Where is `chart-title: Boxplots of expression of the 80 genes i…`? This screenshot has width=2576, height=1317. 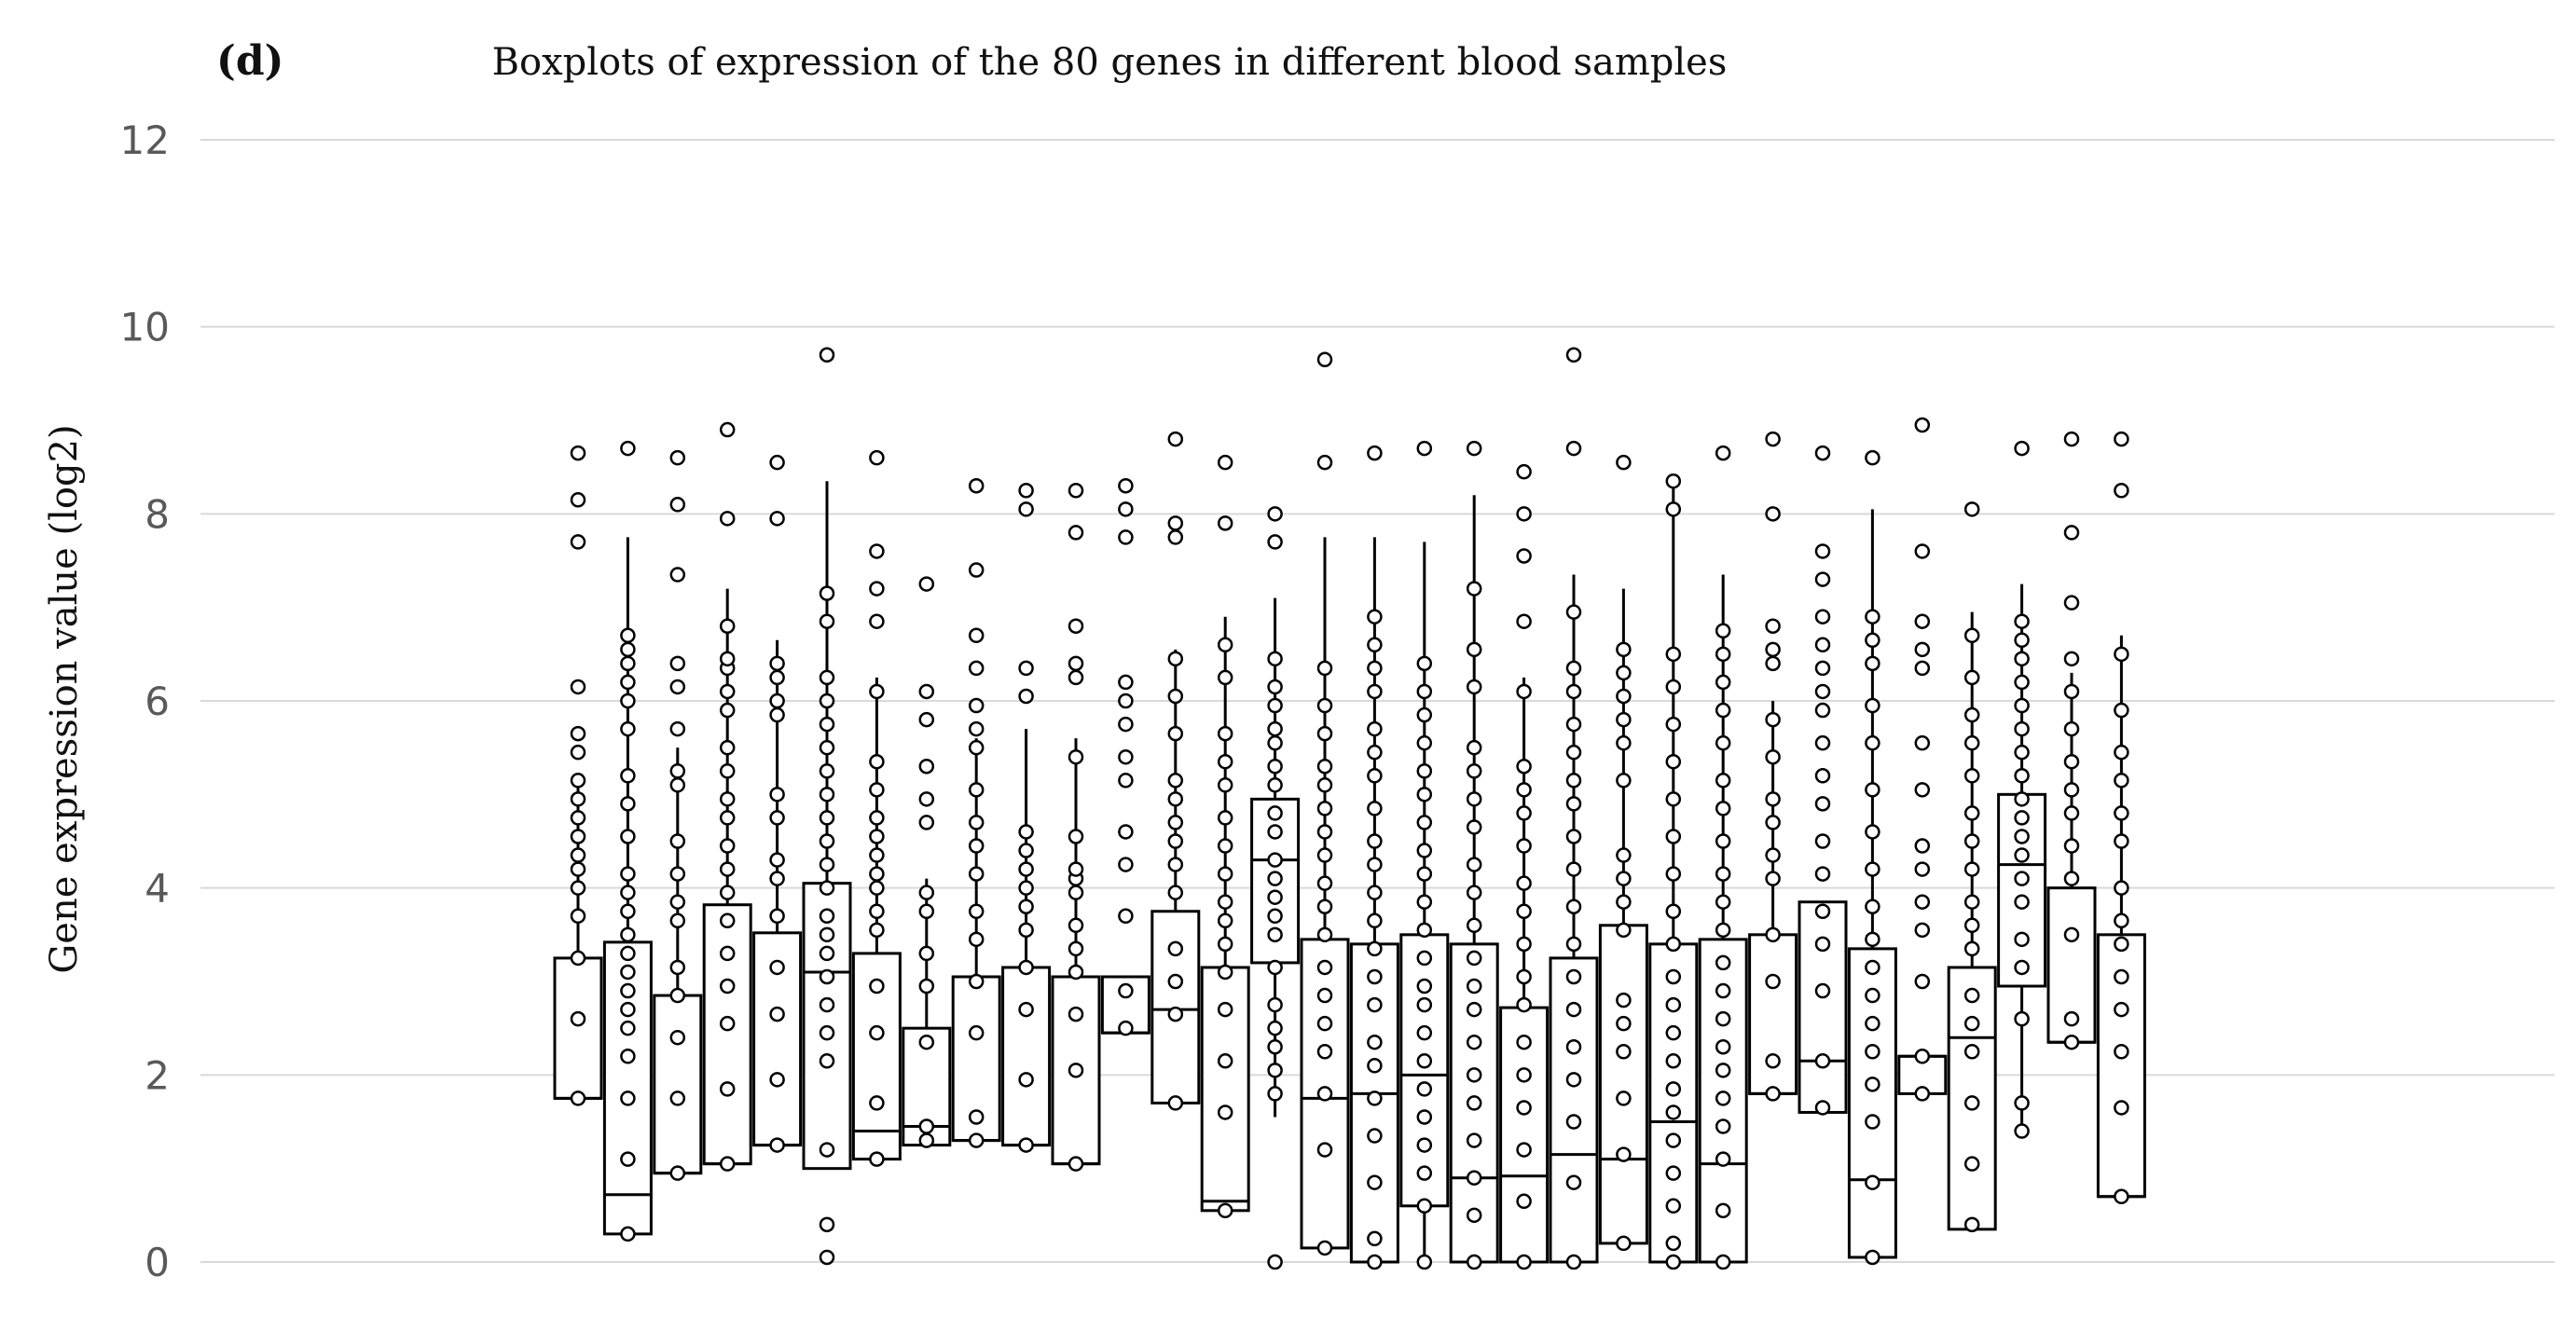
chart-title: Boxplots of expression of the 80 genes i… is located at coordinates (1110, 62).